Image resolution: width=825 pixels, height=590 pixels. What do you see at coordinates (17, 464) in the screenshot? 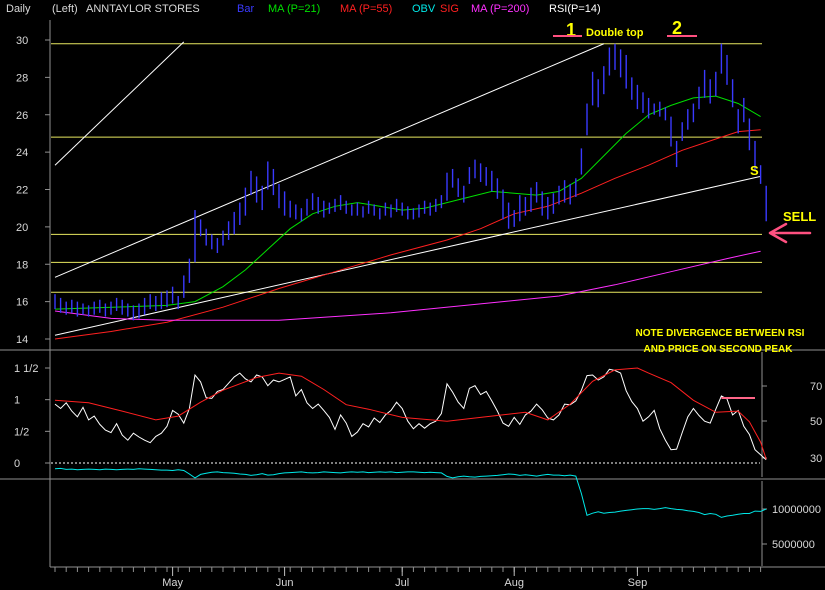
I see `rsi-left-tick-label: 0` at bounding box center [17, 464].